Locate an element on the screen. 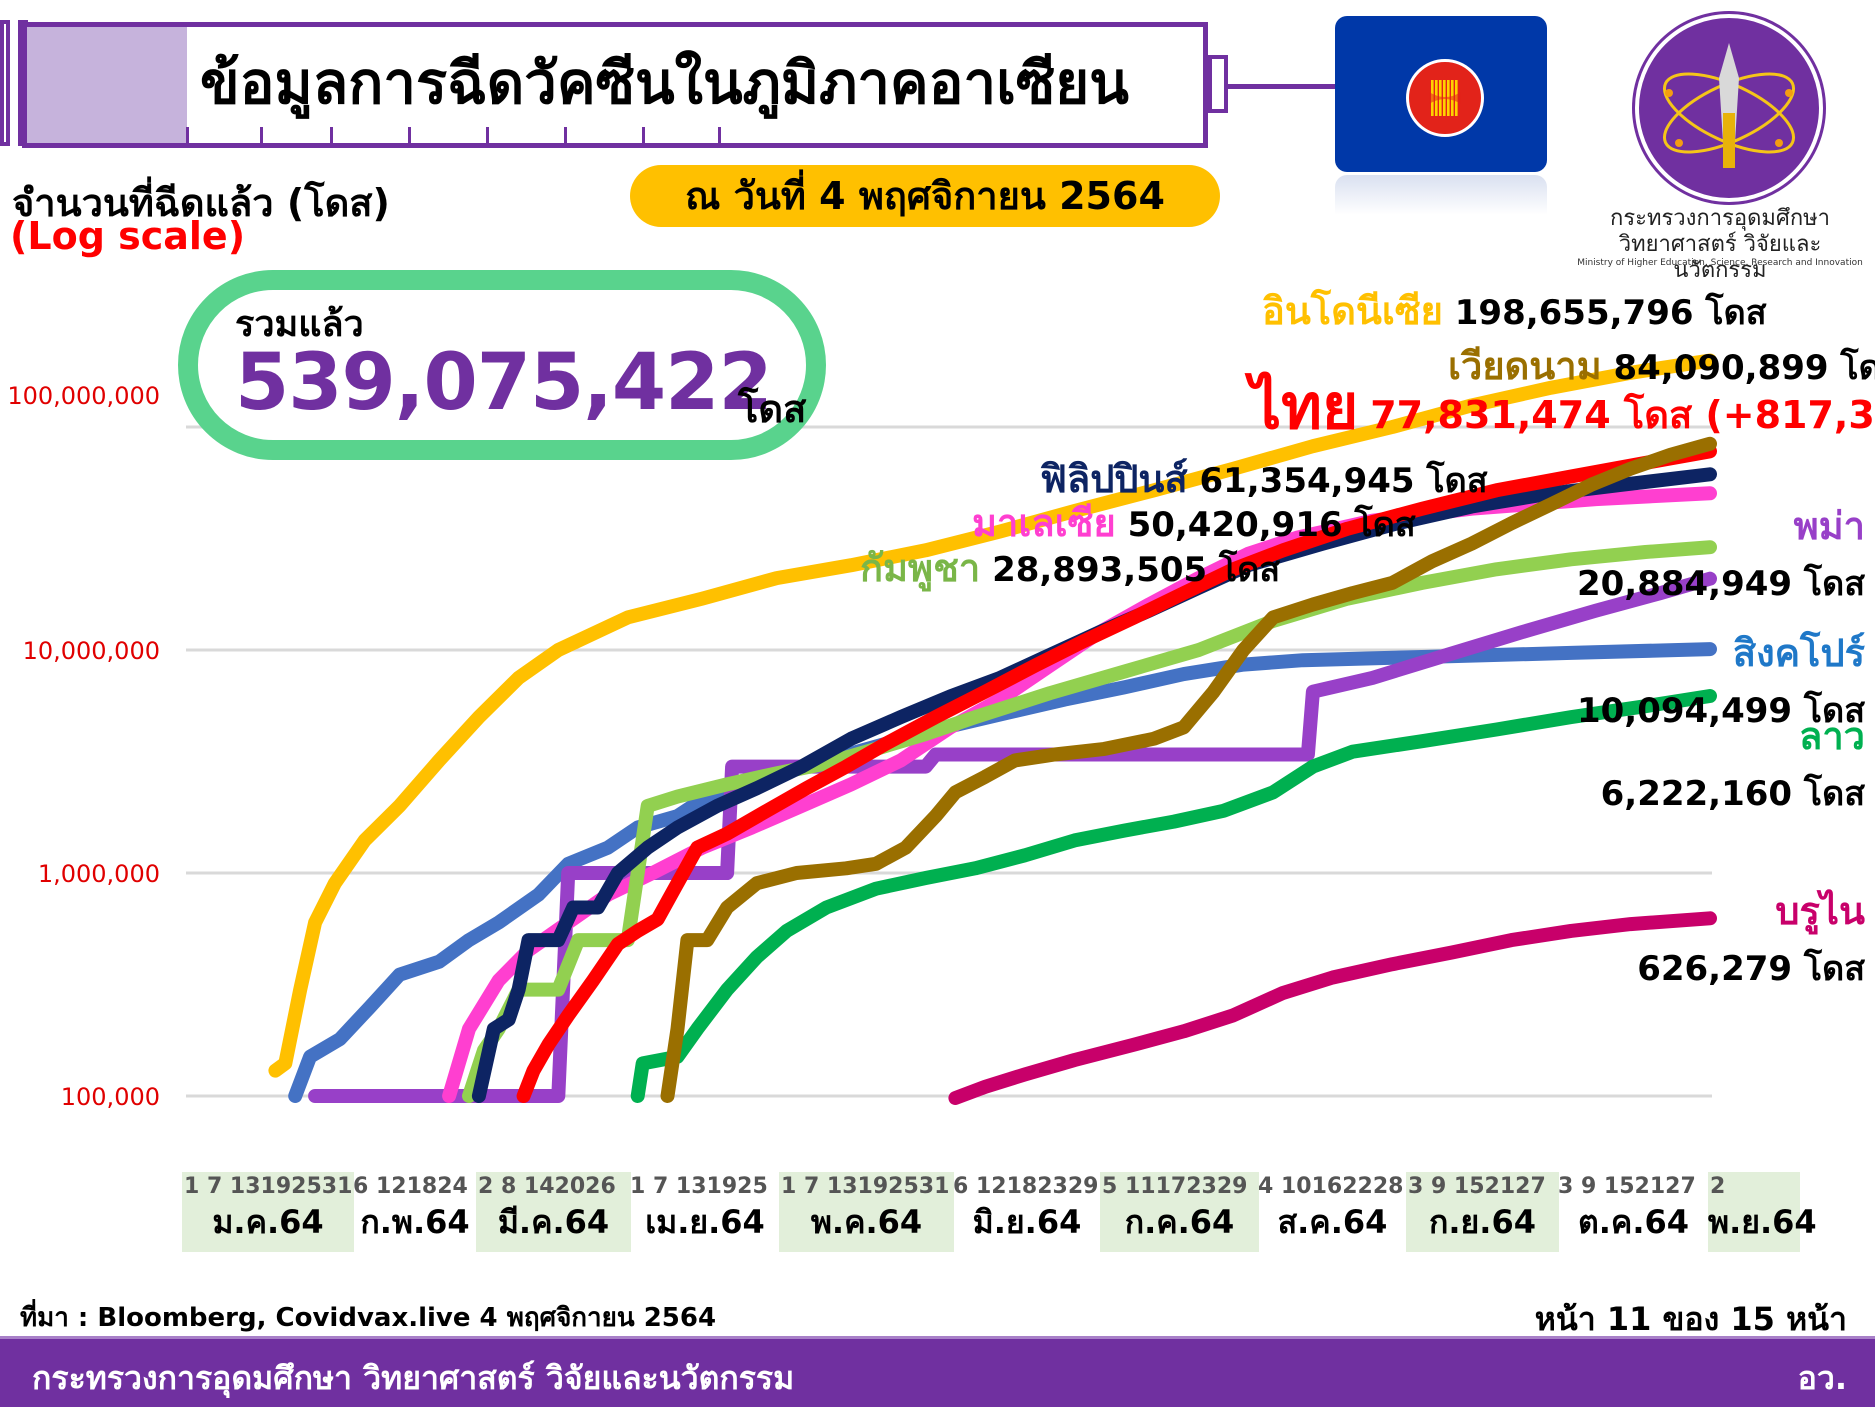 Image resolution: width=1875 pixels, height=1407 pixels. syringe-tip is located at coordinates (1218, 84).